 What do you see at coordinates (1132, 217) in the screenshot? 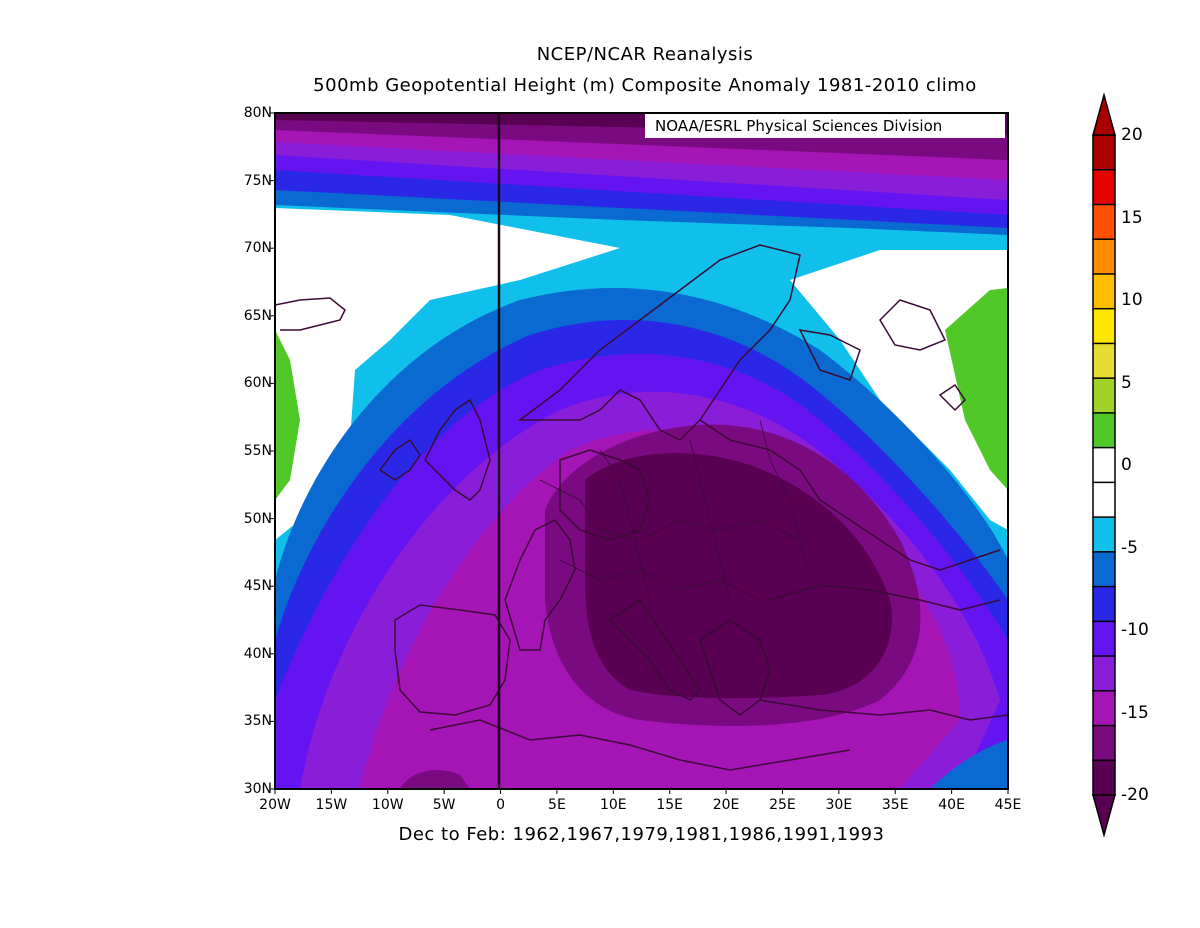
I see `colorbar-label: 15` at bounding box center [1132, 217].